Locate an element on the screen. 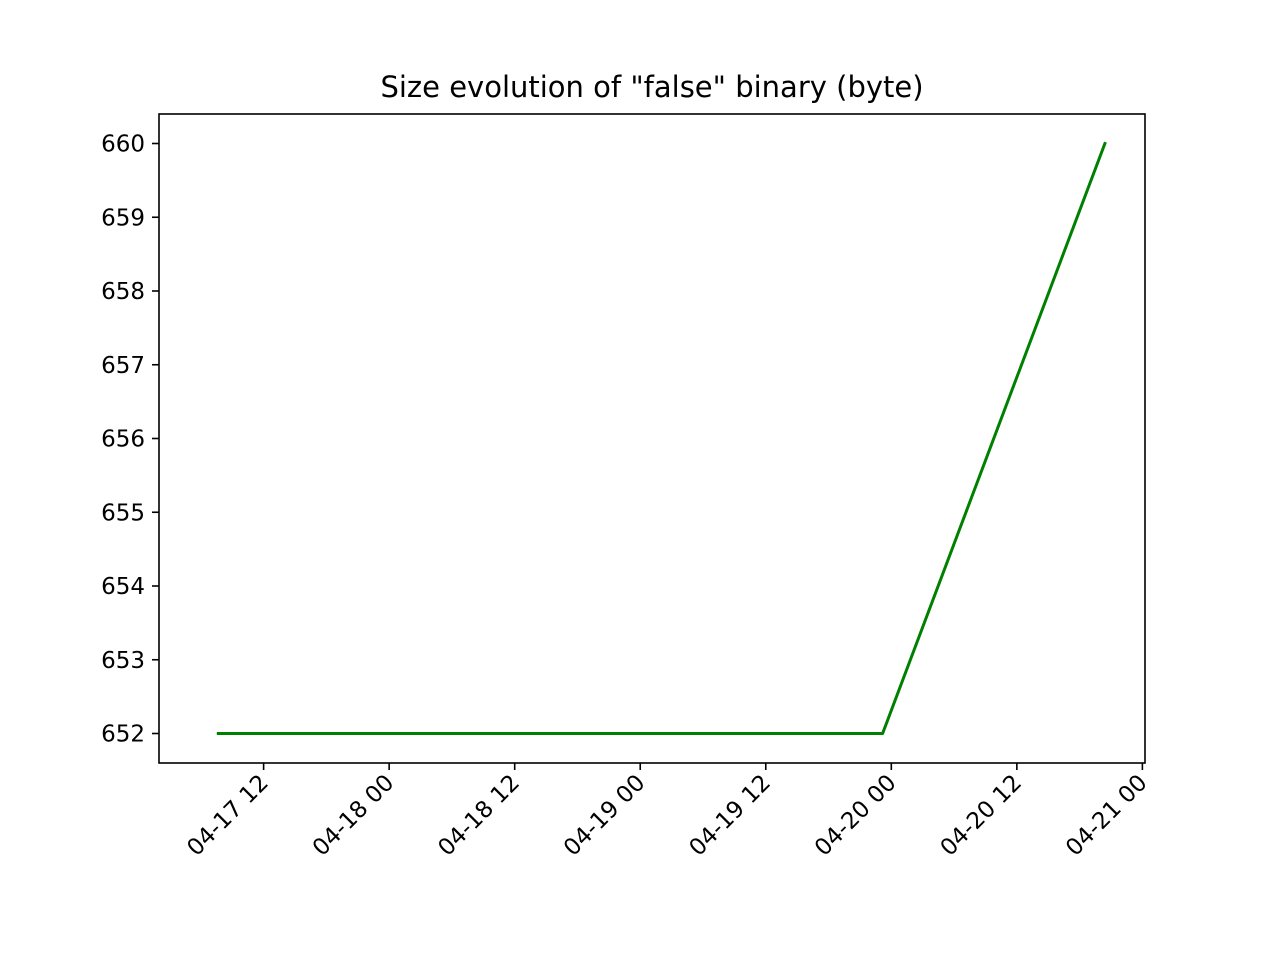 Image resolution: width=1273 pixels, height=955 pixels. x-tick-label: 04-20 12 is located at coordinates (982, 816).